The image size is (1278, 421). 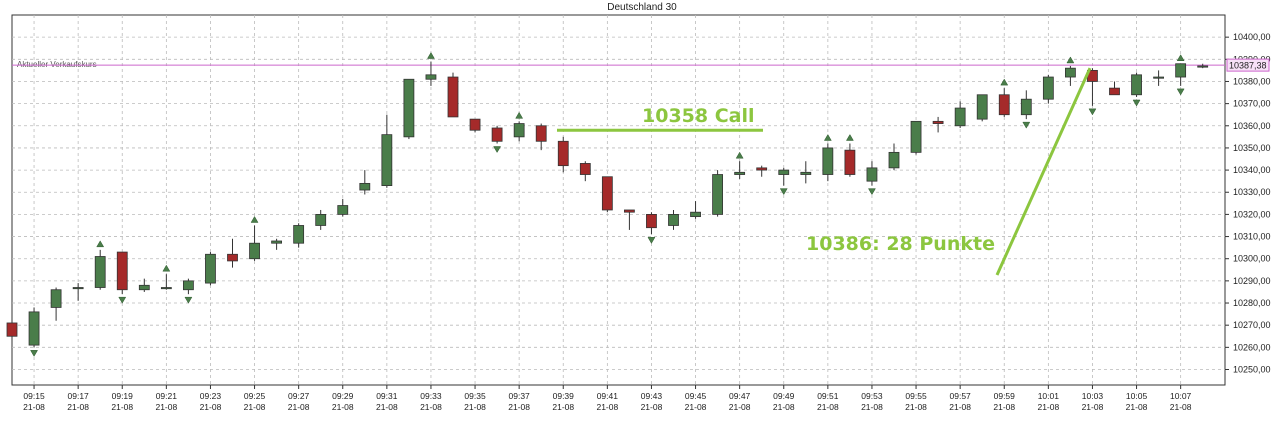 I want to click on current-price-badge-box, so click(x=1248, y=65).